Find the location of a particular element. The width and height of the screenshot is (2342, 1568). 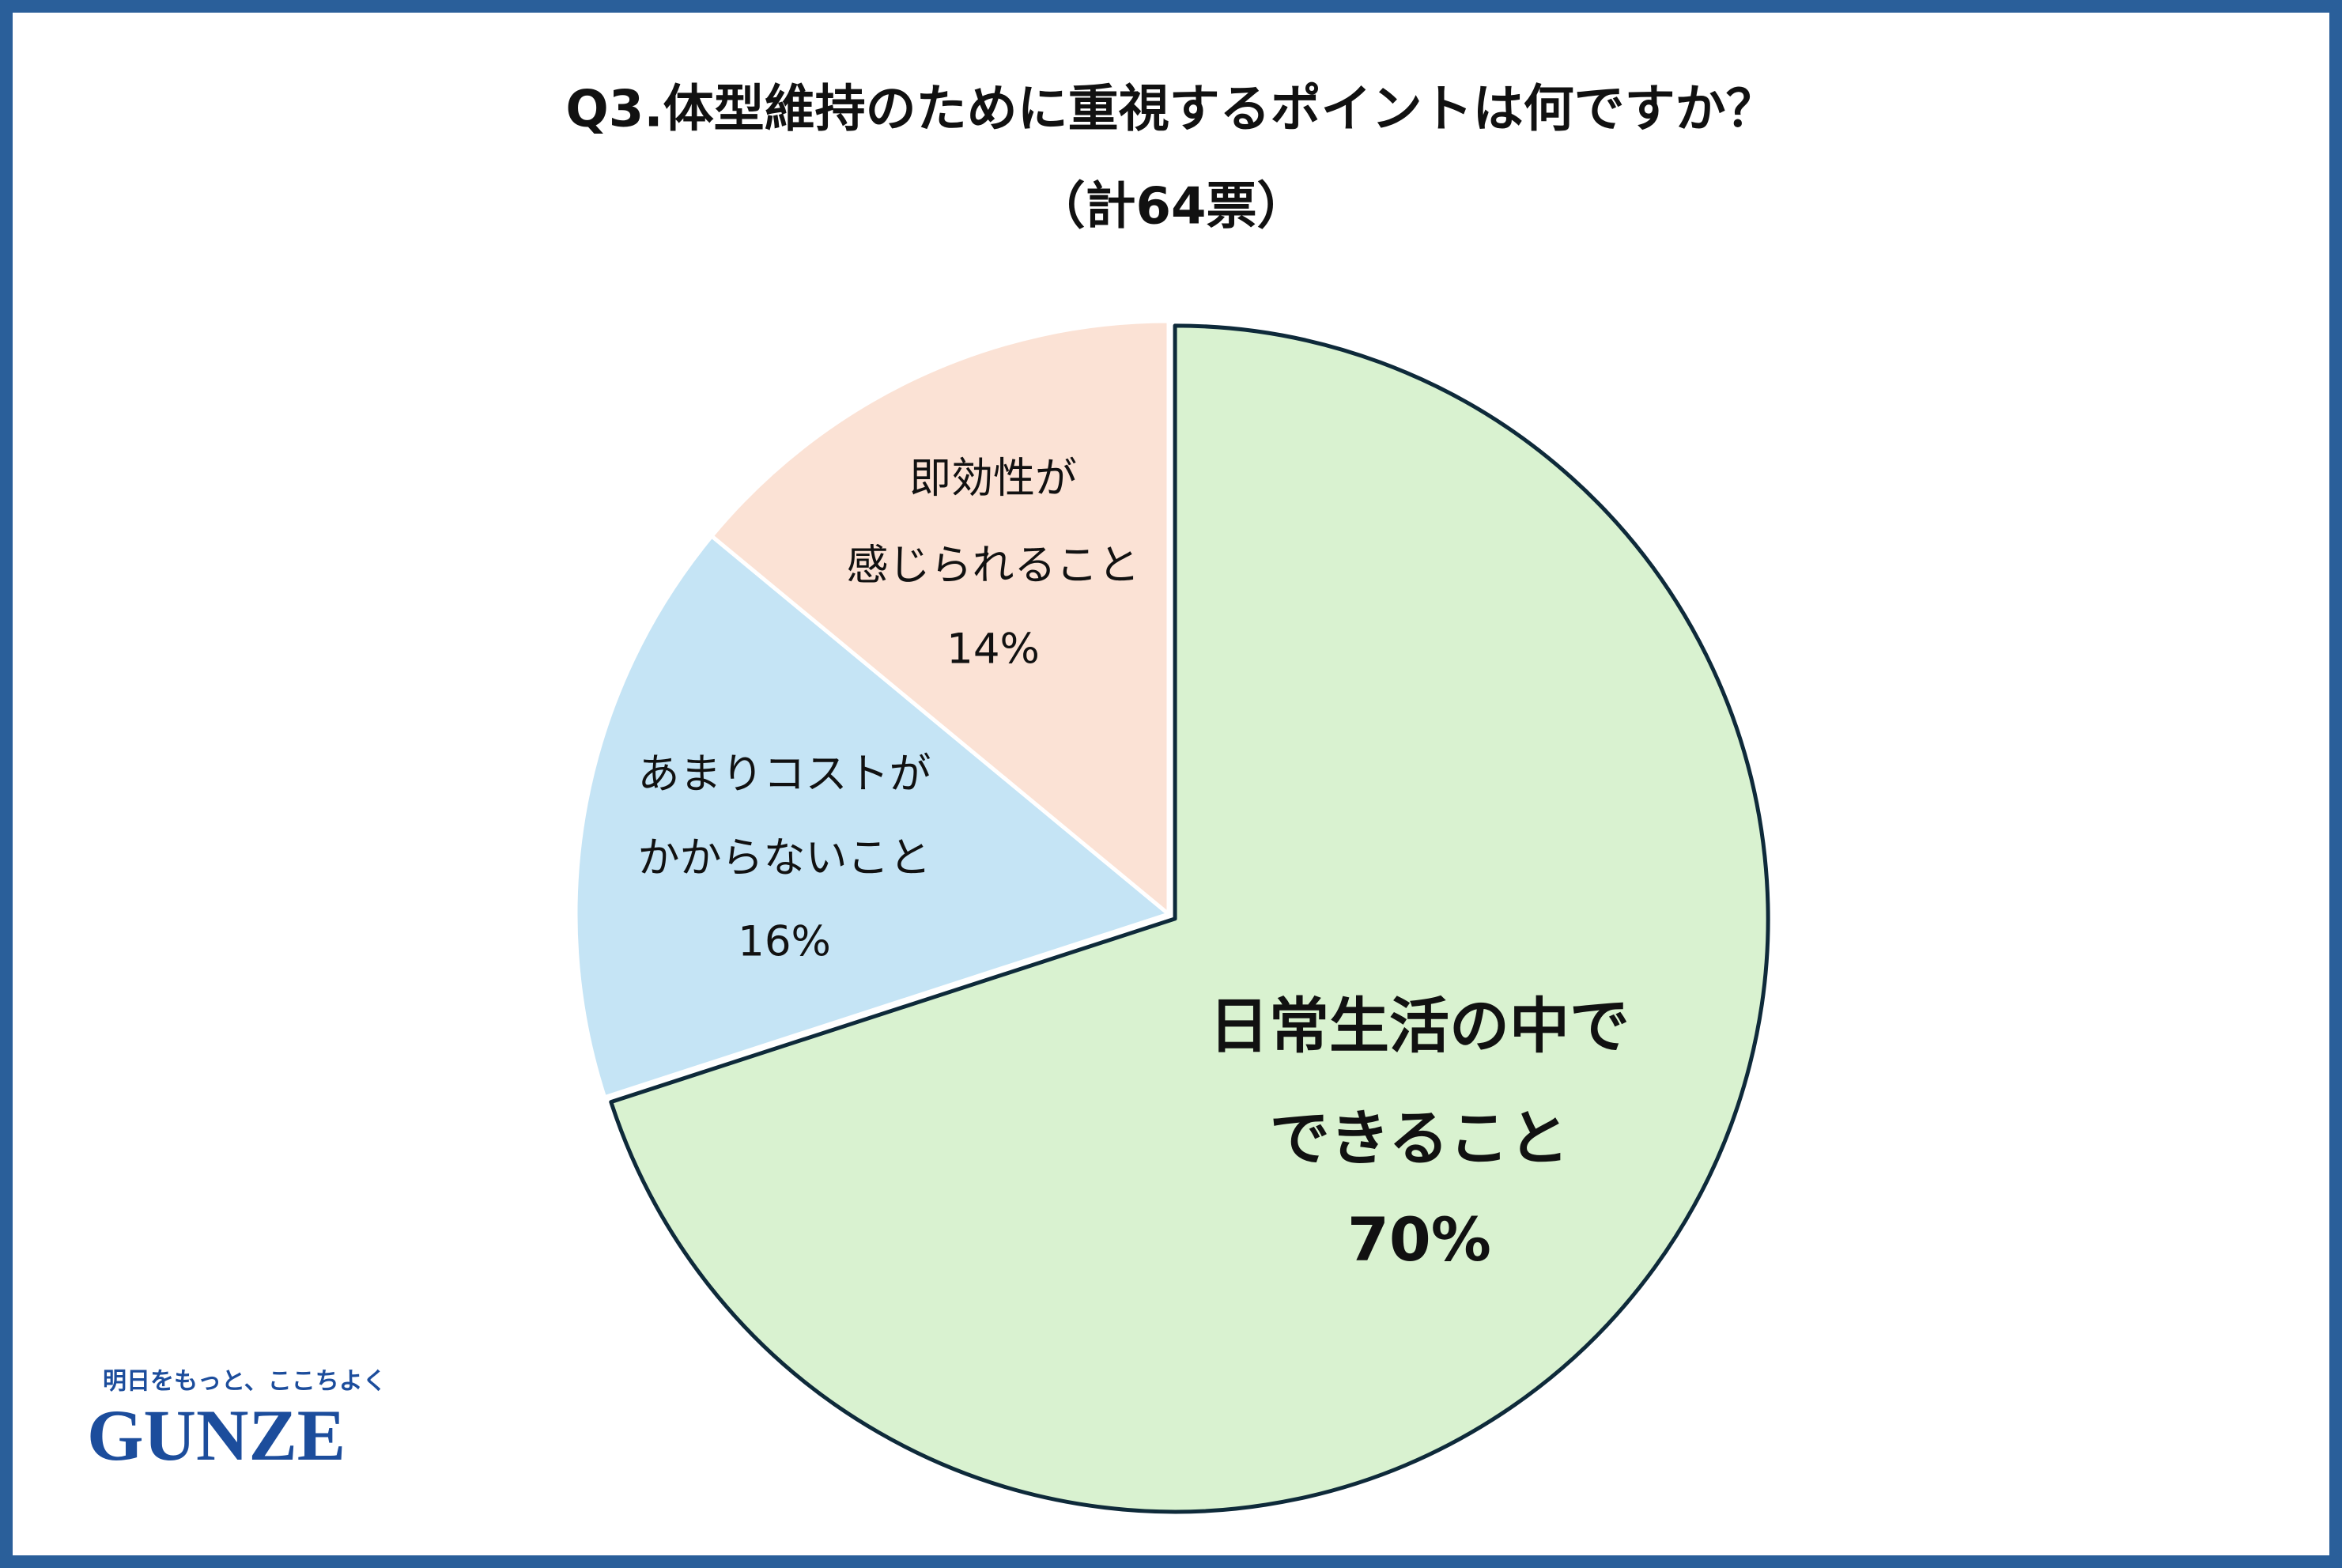

value-label: 16% is located at coordinates (784, 942).